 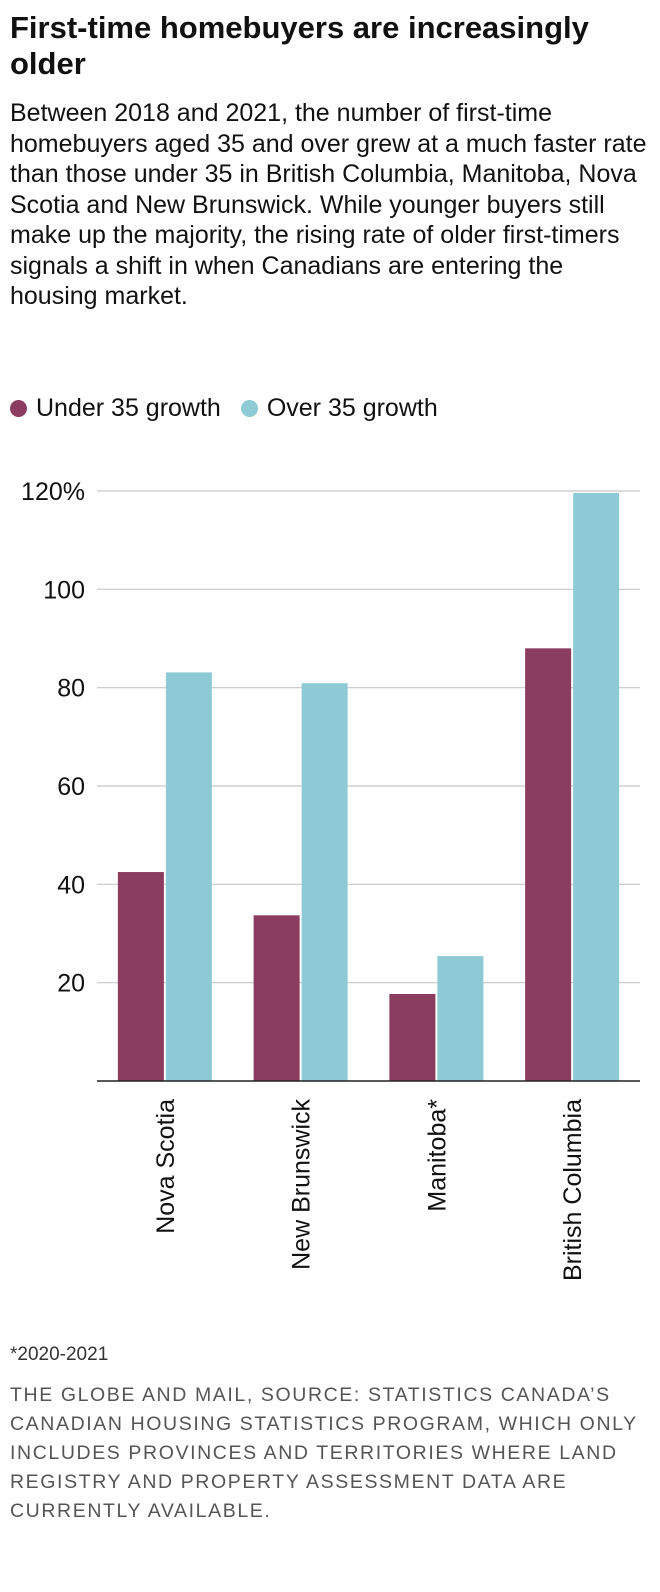 I want to click on y-tick-label-60: 60, so click(x=71, y=787).